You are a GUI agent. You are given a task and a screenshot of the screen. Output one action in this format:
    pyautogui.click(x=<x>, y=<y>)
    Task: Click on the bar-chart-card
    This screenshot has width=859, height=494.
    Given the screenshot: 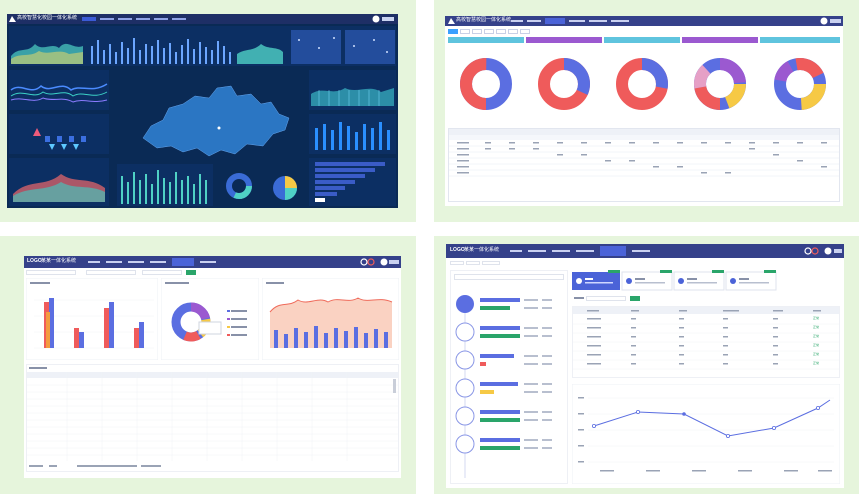 What is the action you would take?
    pyautogui.click(x=92, y=319)
    